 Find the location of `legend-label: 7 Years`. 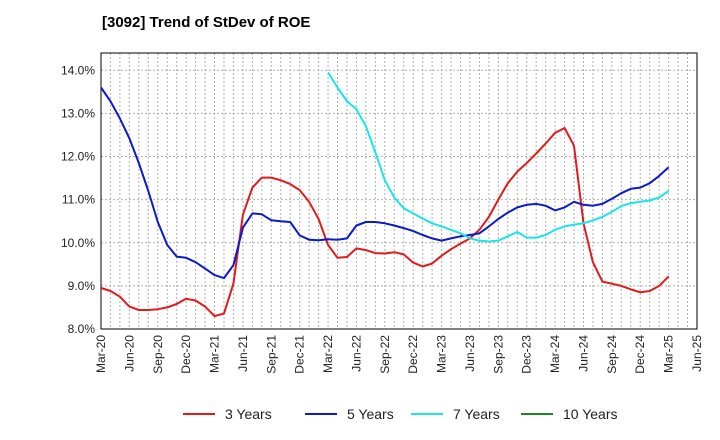

legend-label: 7 Years is located at coordinates (476, 414).